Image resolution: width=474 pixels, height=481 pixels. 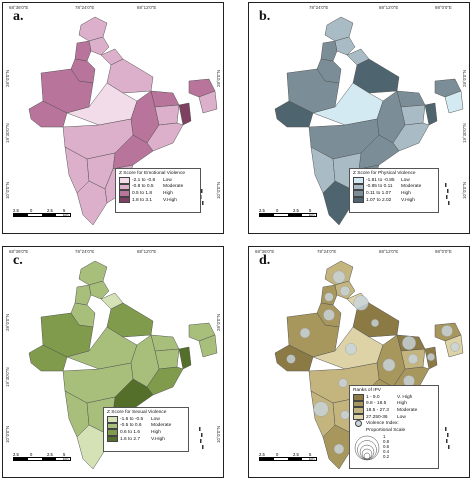 What do you see at coordinates (18, 260) in the screenshot?
I see `panel-label-c: c.` at bounding box center [18, 260].